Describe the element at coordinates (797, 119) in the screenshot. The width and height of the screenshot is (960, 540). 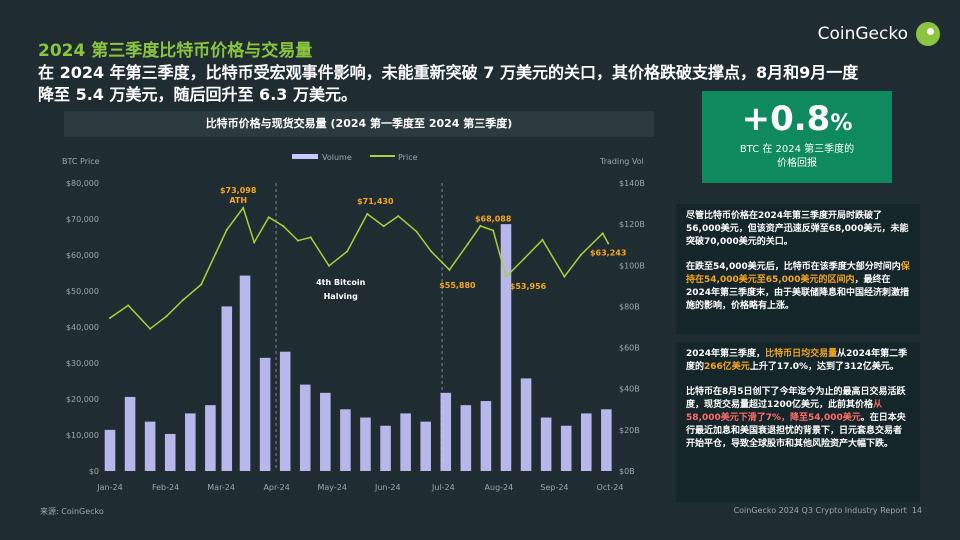
I see `return-value: +0.8%` at that location.